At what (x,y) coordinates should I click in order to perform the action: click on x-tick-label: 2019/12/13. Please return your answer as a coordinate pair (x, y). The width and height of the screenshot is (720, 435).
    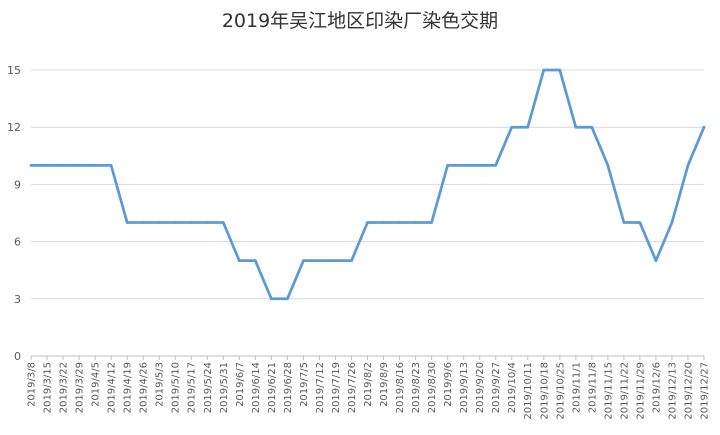
    Looking at the image, I should click on (672, 391).